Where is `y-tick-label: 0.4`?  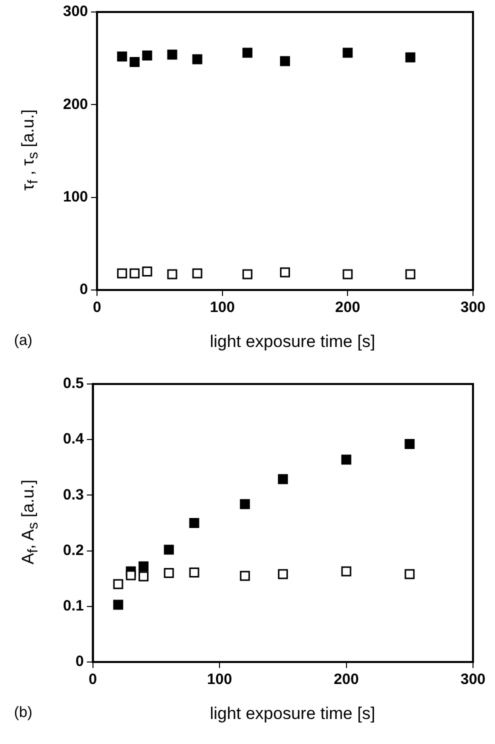
y-tick-label: 0.4 is located at coordinates (73, 439).